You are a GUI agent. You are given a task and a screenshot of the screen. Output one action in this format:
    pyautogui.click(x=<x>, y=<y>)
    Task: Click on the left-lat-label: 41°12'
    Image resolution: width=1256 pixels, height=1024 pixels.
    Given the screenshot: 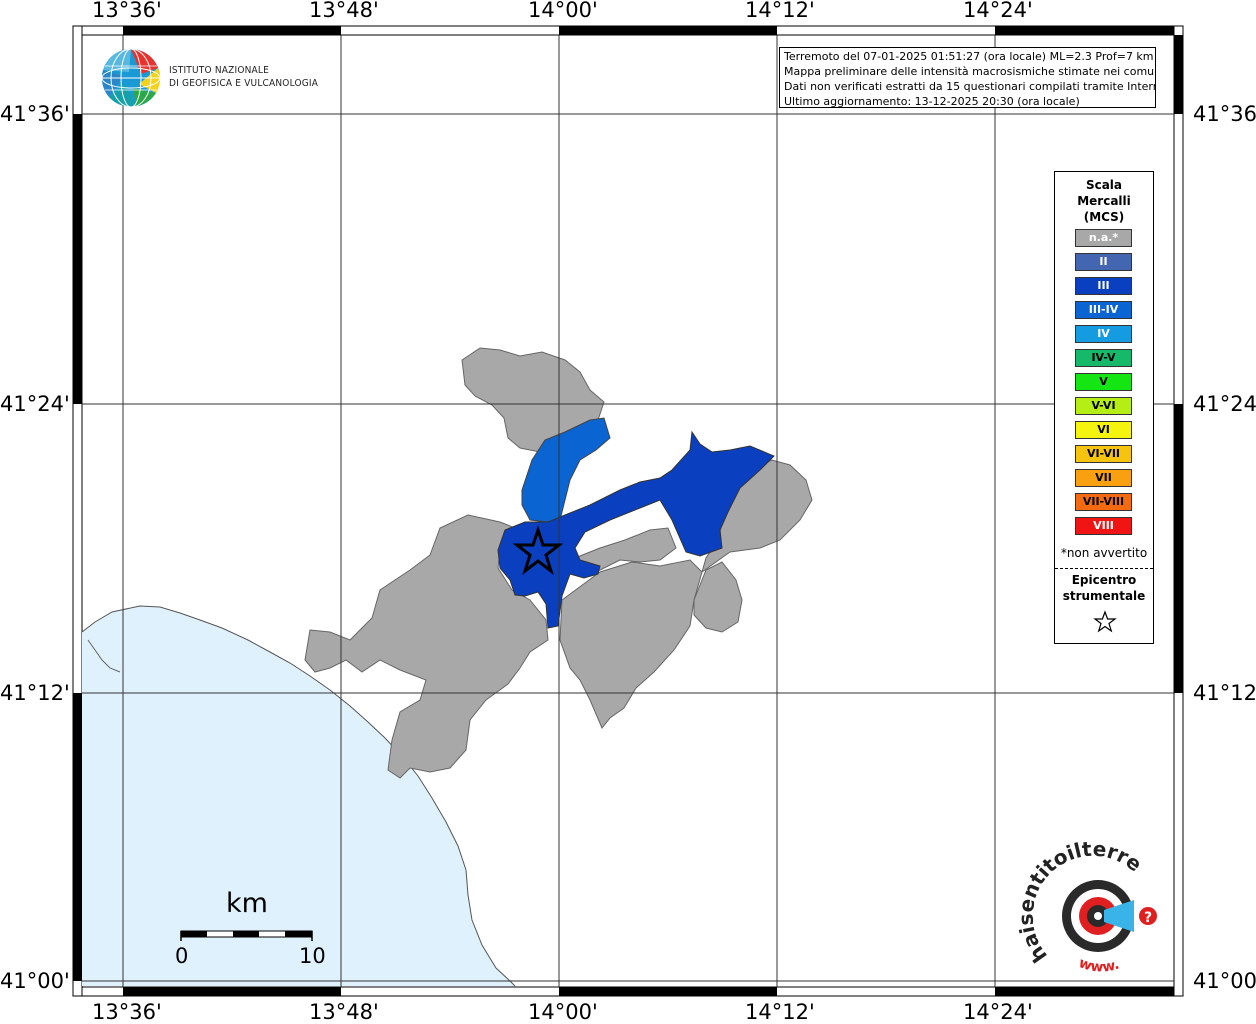 What is the action you would take?
    pyautogui.click(x=35, y=693)
    